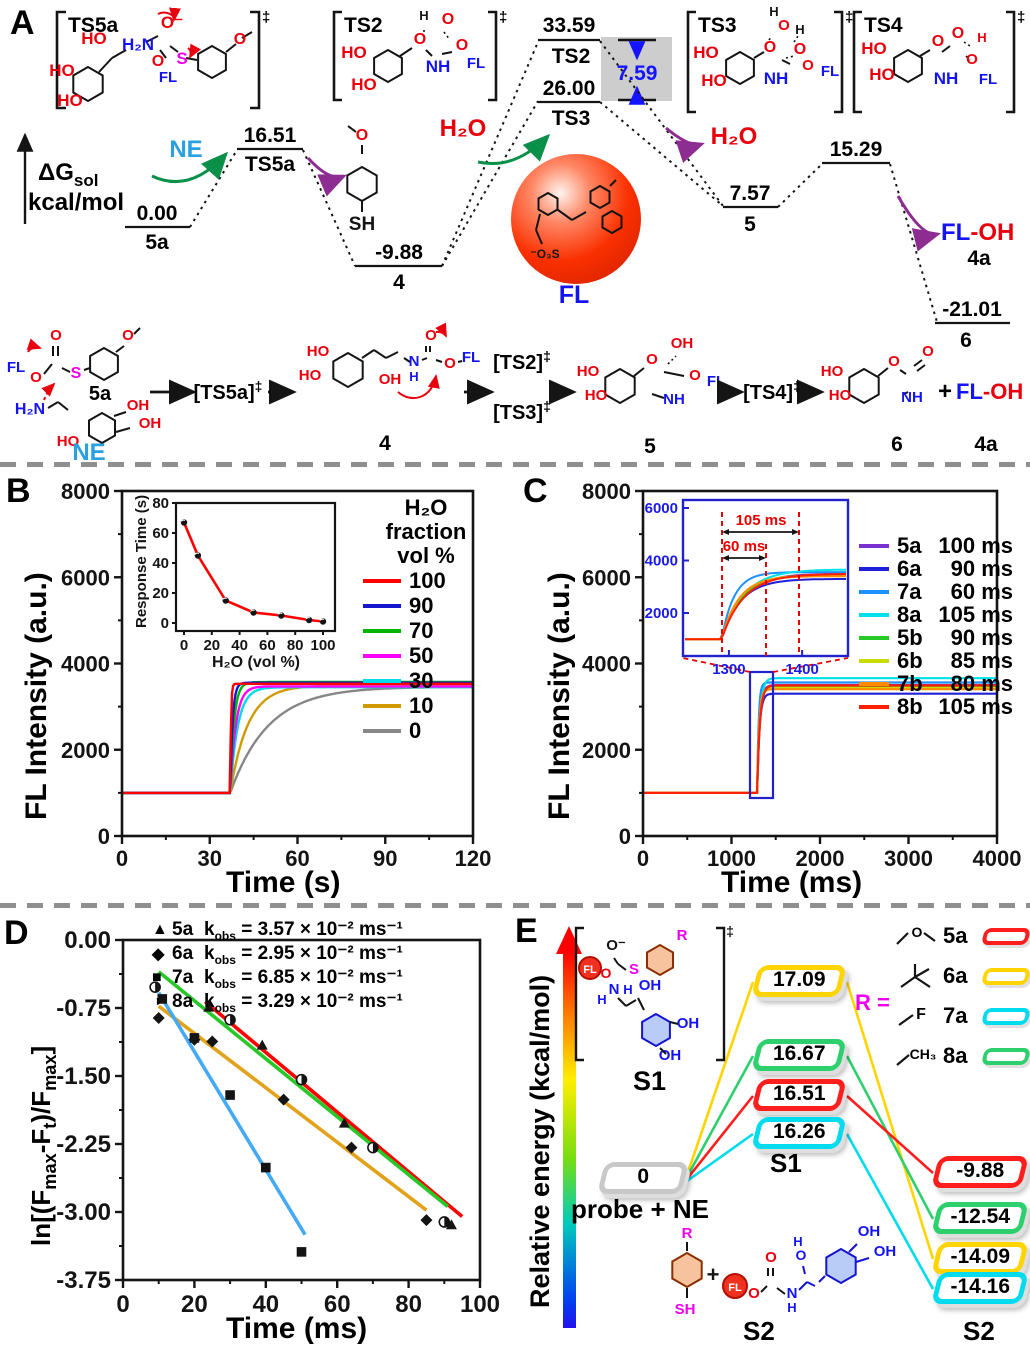 This screenshot has width=1030, height=1355. I want to click on svg-text: 6, so click(897, 444).